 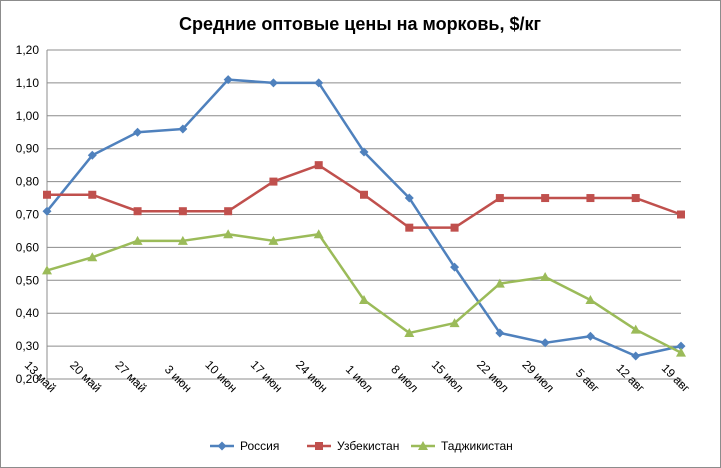 What do you see at coordinates (360, 24) in the screenshot?
I see `chart-title: Средние оптовые цены на морковь, $/кг` at bounding box center [360, 24].